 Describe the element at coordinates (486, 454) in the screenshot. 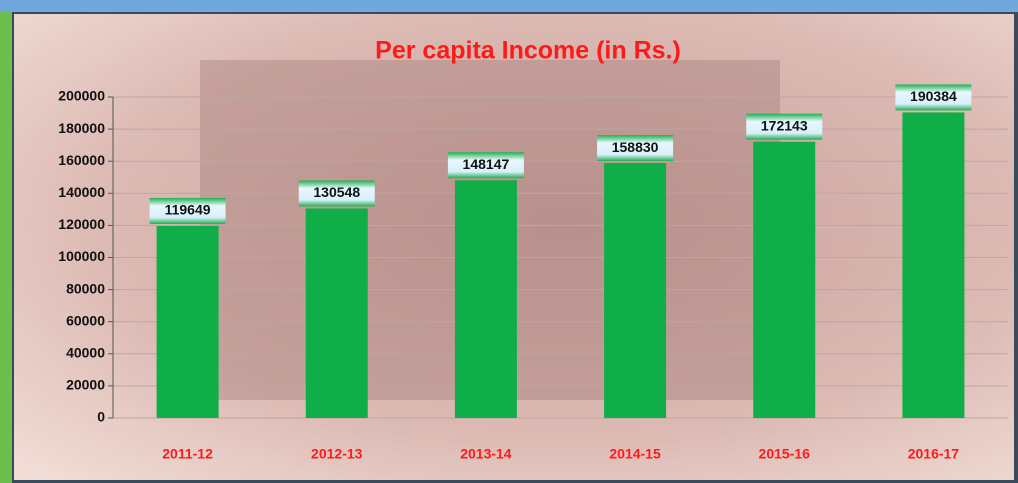

I see `x-tick-label: 2013-14` at that location.